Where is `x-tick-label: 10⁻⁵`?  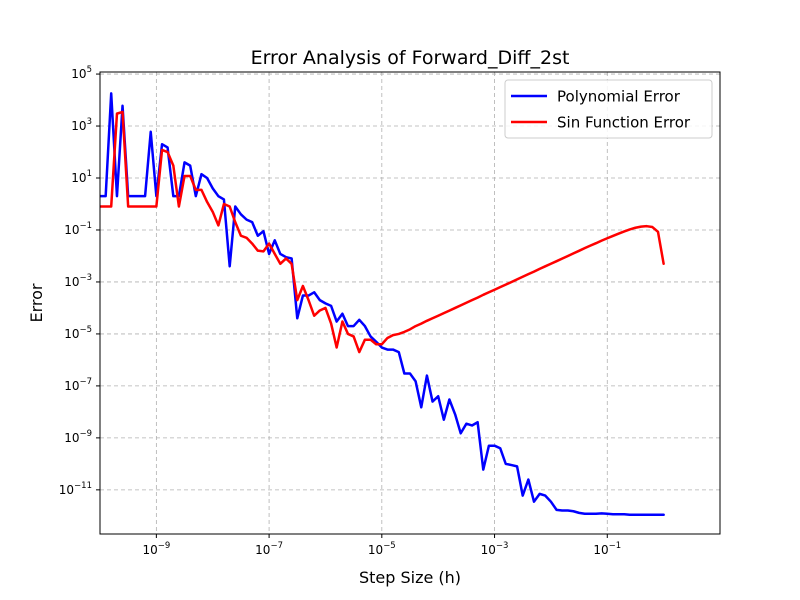
x-tick-label: 10⁻⁵ is located at coordinates (382, 549).